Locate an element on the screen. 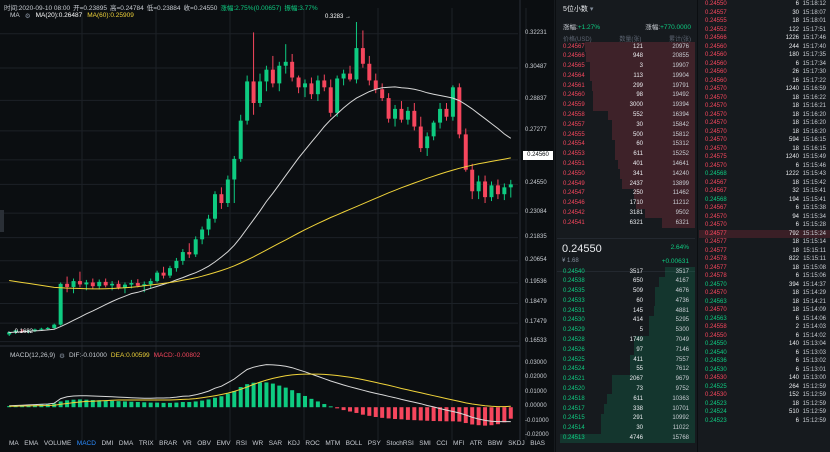  indicator-tab-bias: BIAS is located at coordinates (538, 443).